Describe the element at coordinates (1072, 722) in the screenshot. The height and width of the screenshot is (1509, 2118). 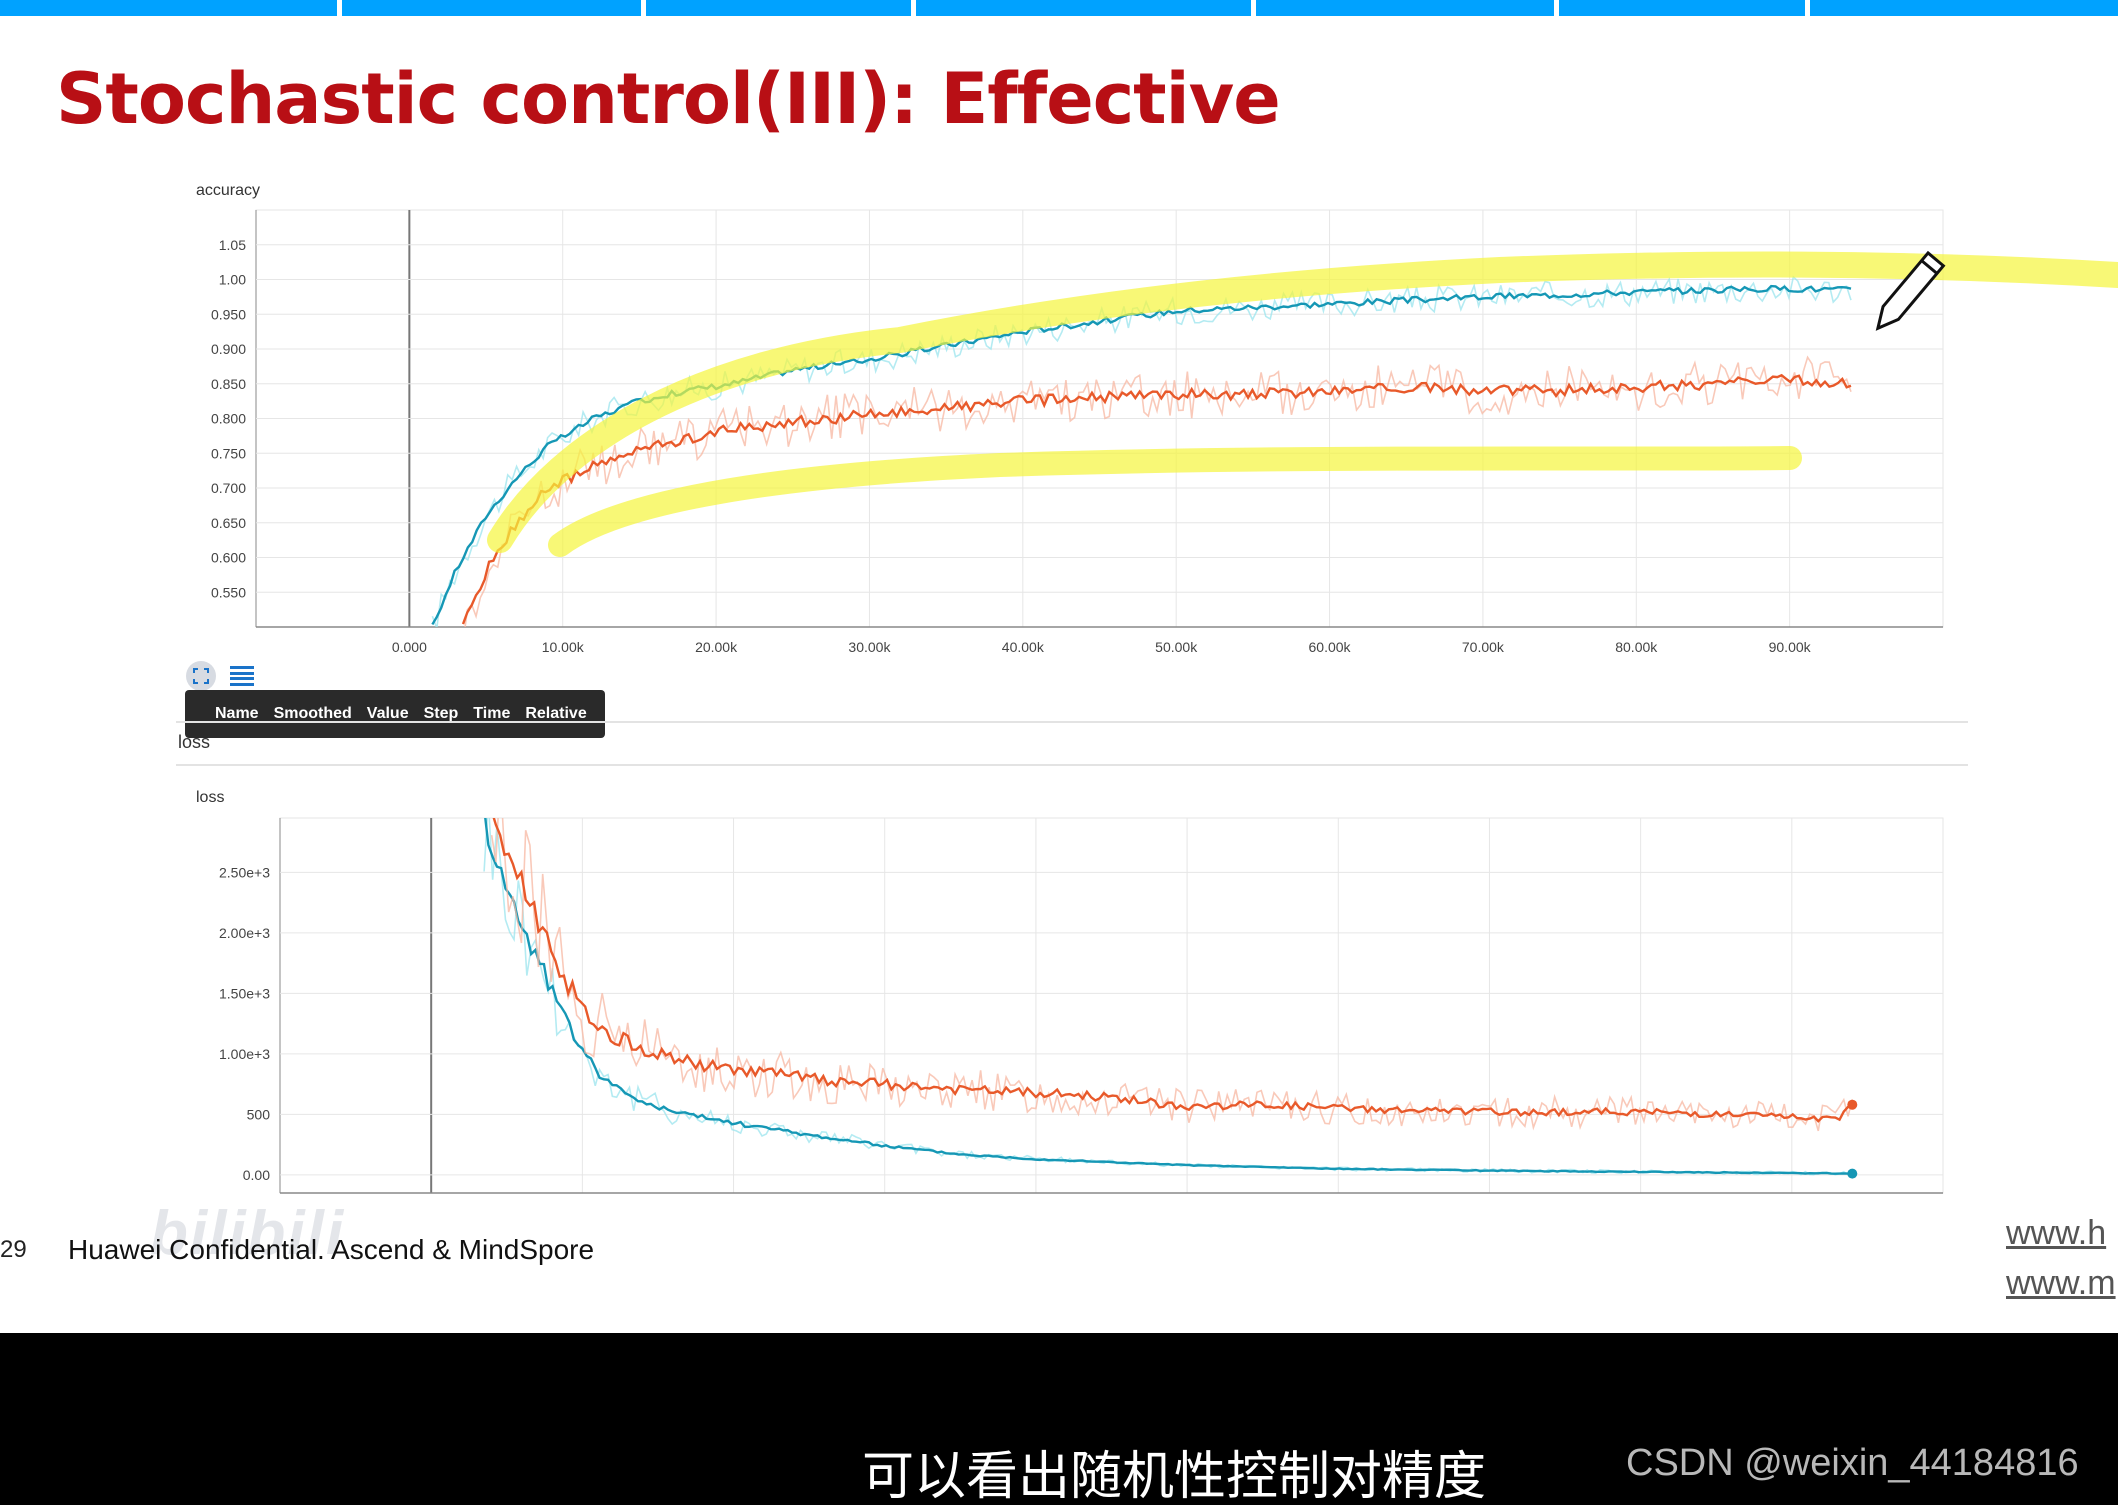
I see `section-divider-top` at that location.